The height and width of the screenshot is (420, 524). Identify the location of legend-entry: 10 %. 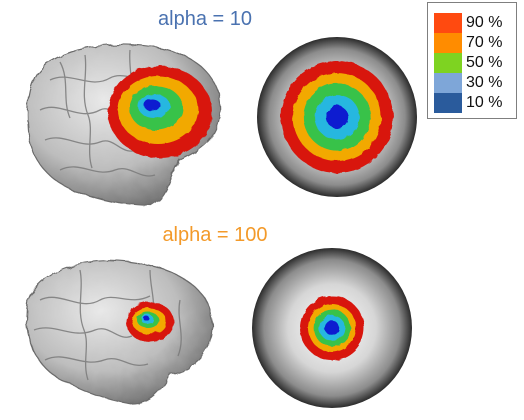
(475, 103).